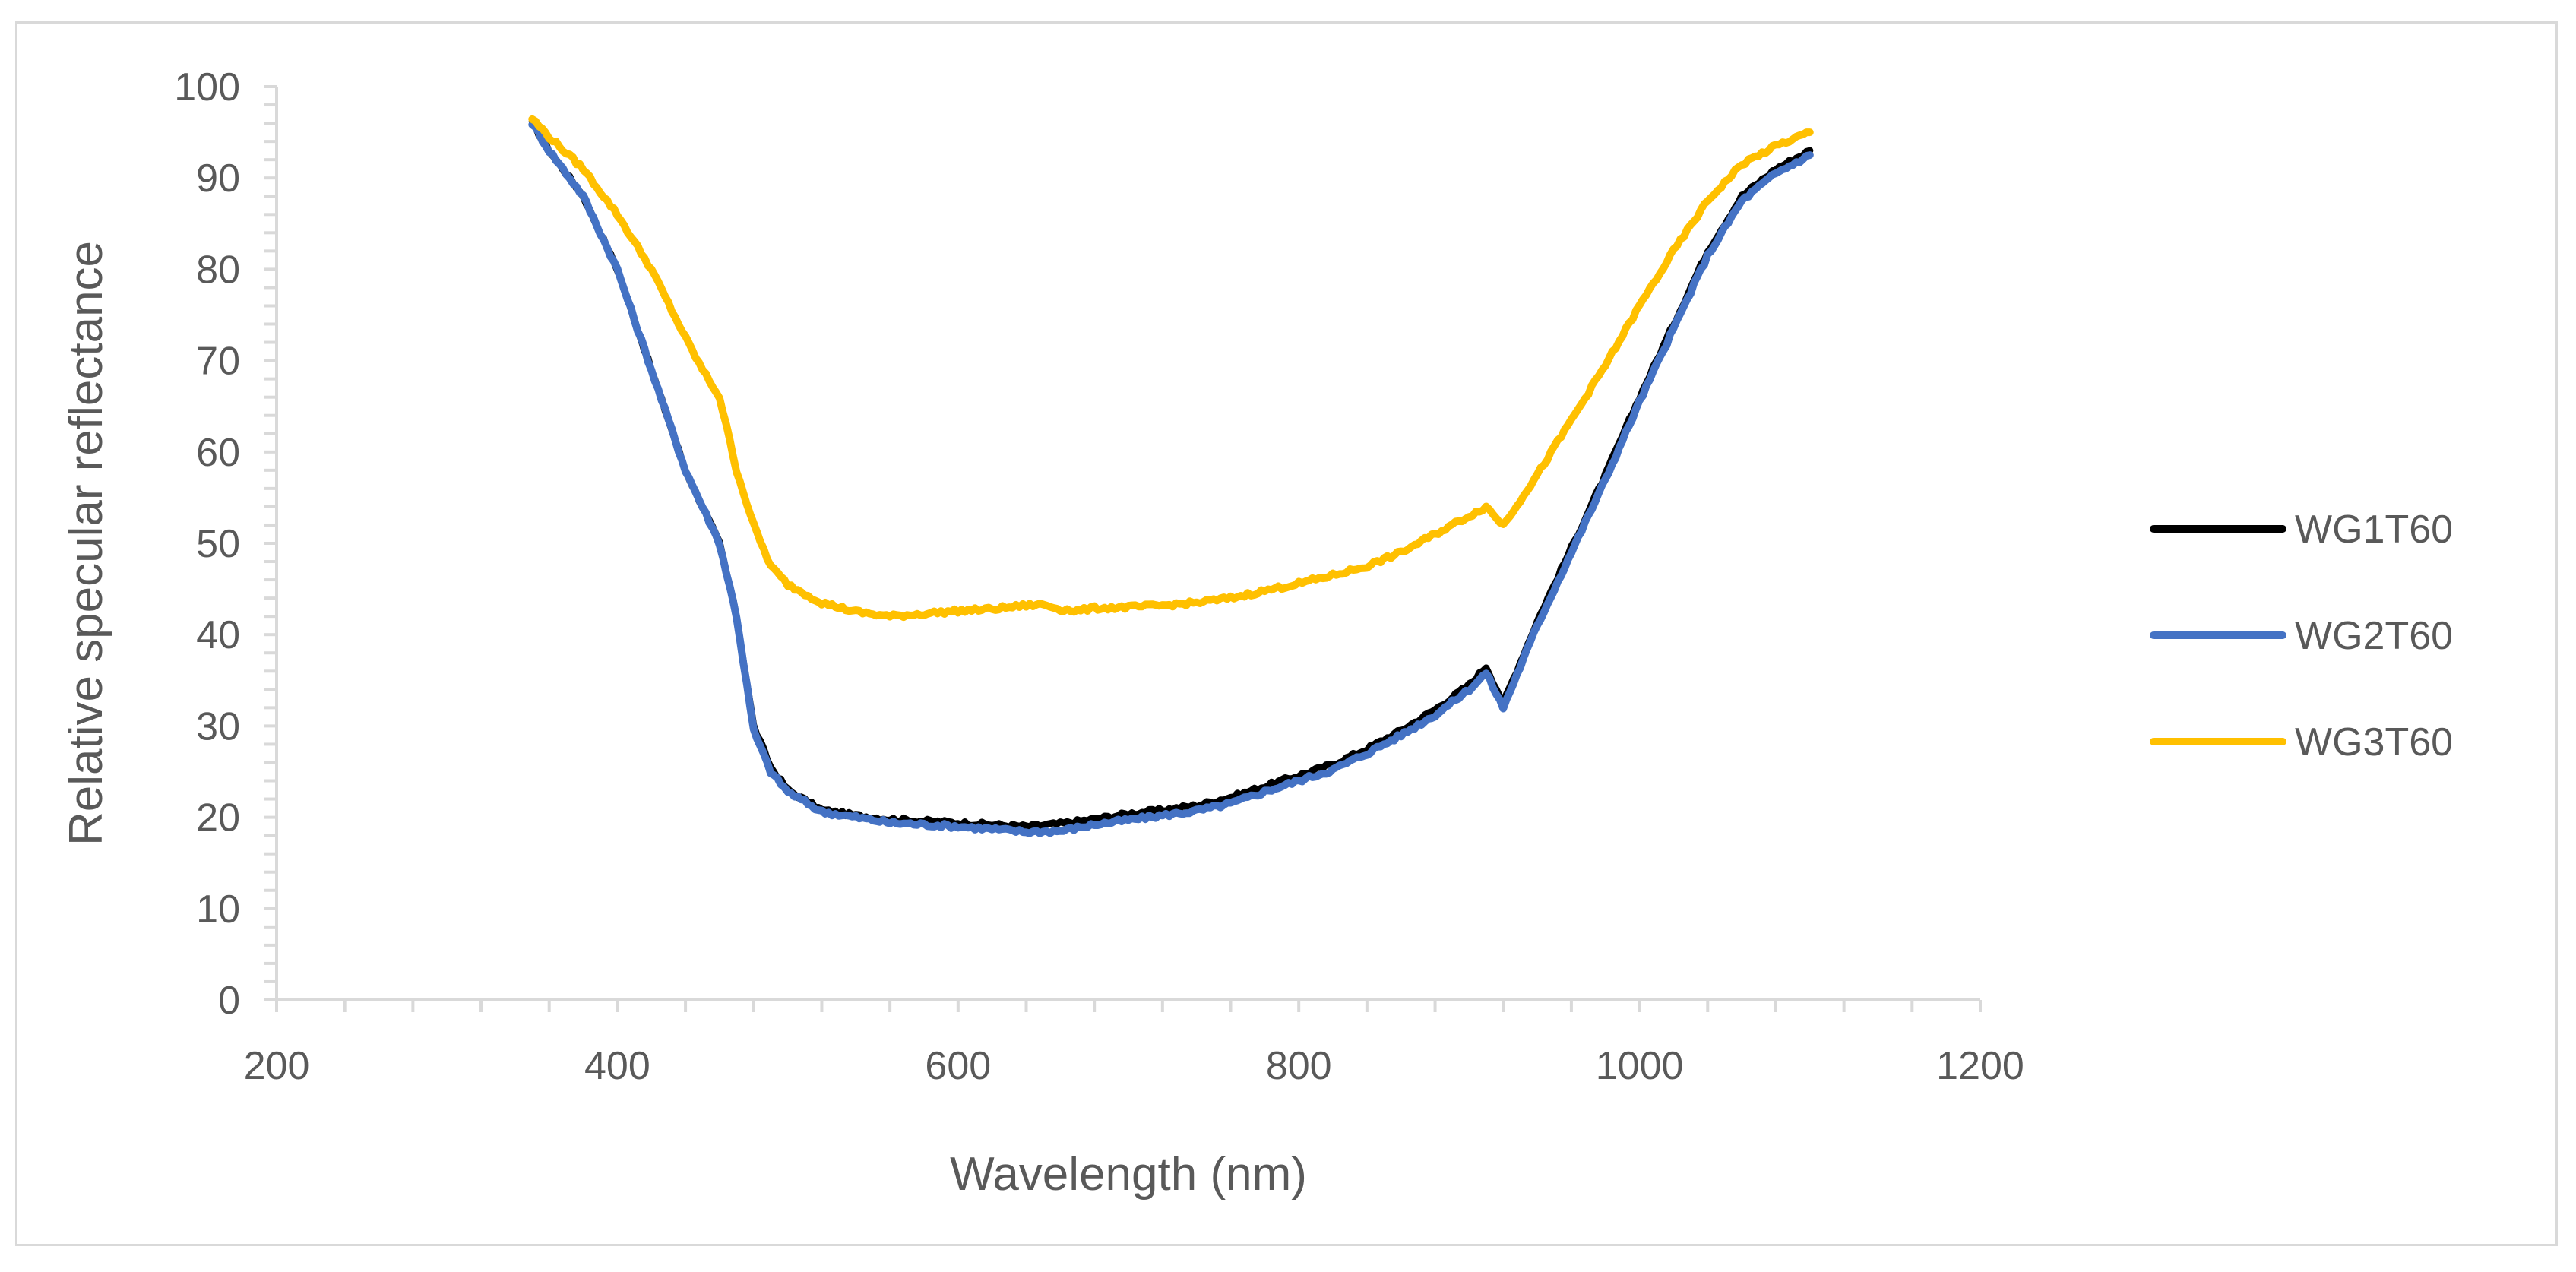 The height and width of the screenshot is (1272, 2576). Describe the element at coordinates (277, 1066) in the screenshot. I see `x-tick-label: 200` at that location.